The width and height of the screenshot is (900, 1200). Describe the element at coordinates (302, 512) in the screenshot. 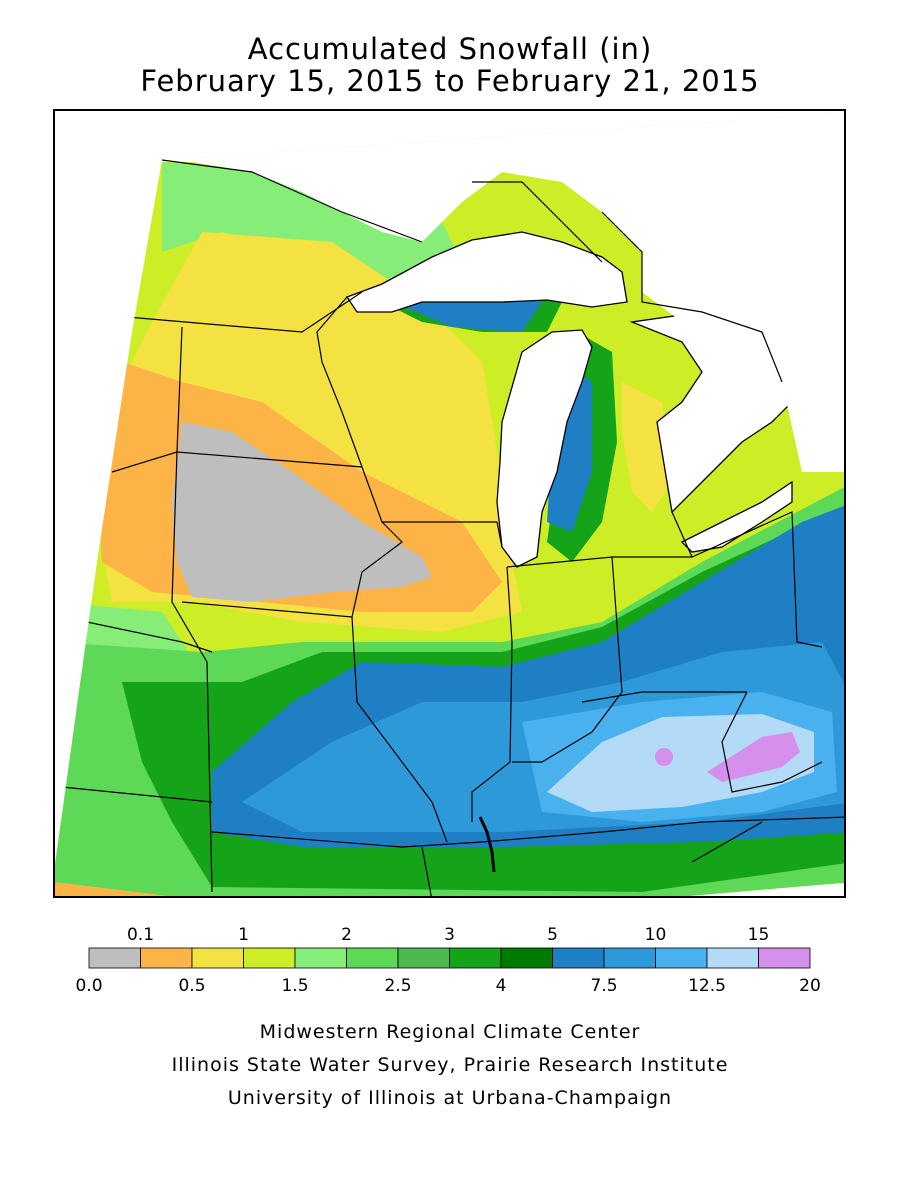

I see `snow-band-trace` at that location.